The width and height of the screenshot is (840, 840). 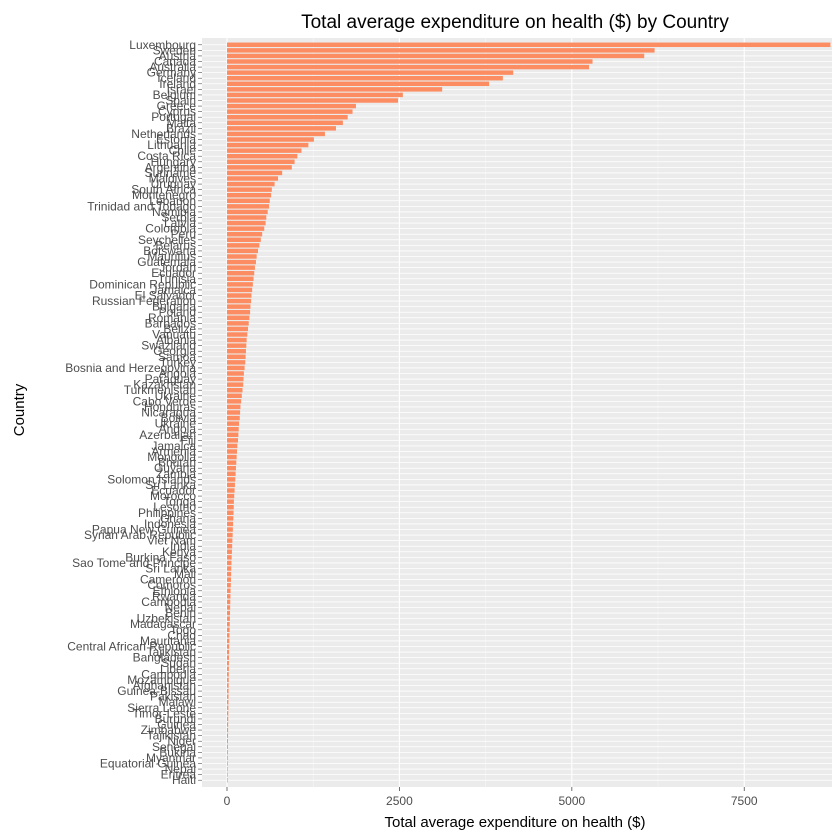 What do you see at coordinates (178, 56) in the screenshot?
I see `y-tick-label: Austria` at bounding box center [178, 56].